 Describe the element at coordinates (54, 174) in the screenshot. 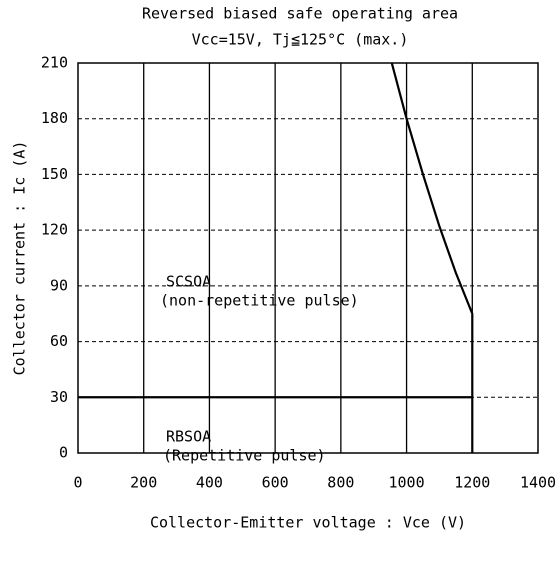

I see `y-tick-label: 150` at that location.